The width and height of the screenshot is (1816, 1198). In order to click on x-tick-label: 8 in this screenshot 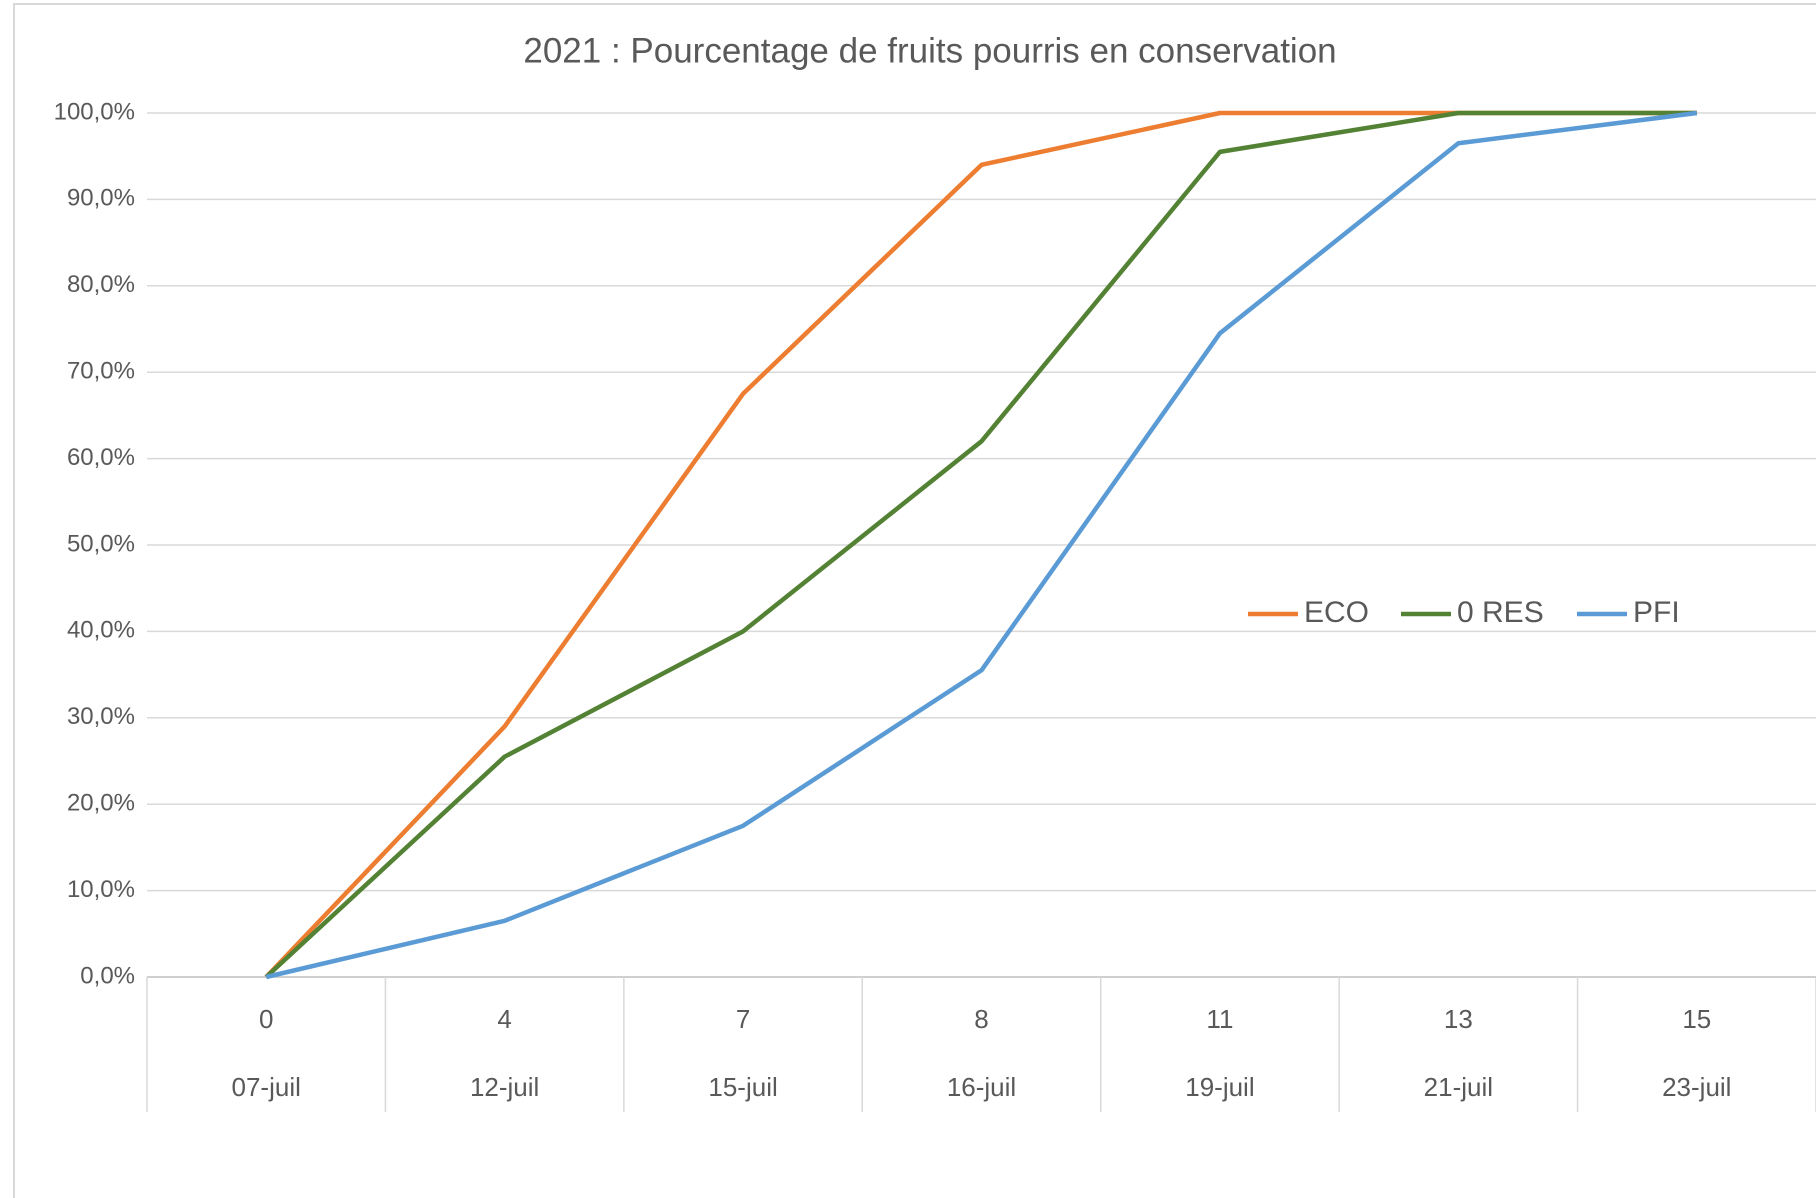, I will do `click(981, 1019)`.